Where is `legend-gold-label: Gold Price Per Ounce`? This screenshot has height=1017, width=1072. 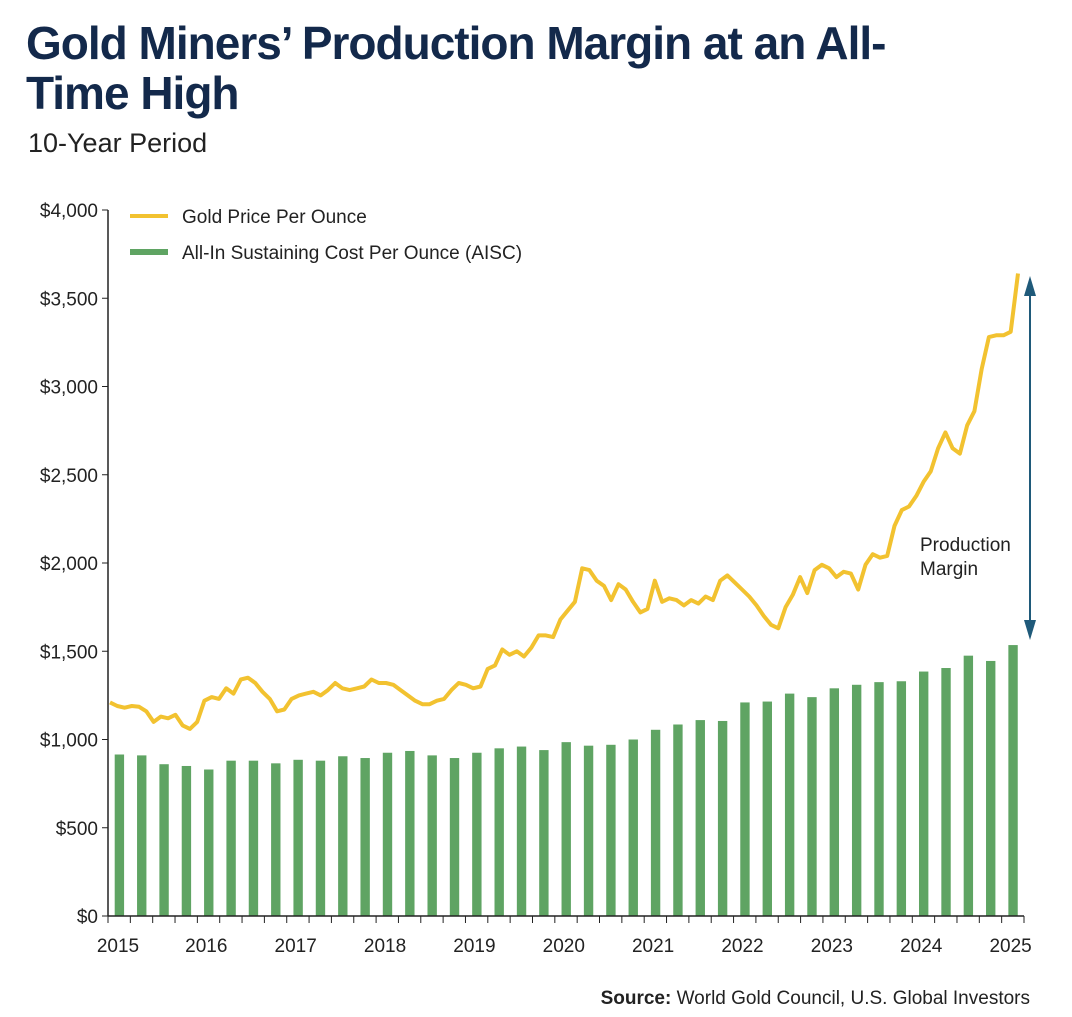 legend-gold-label: Gold Price Per Ounce is located at coordinates (274, 217).